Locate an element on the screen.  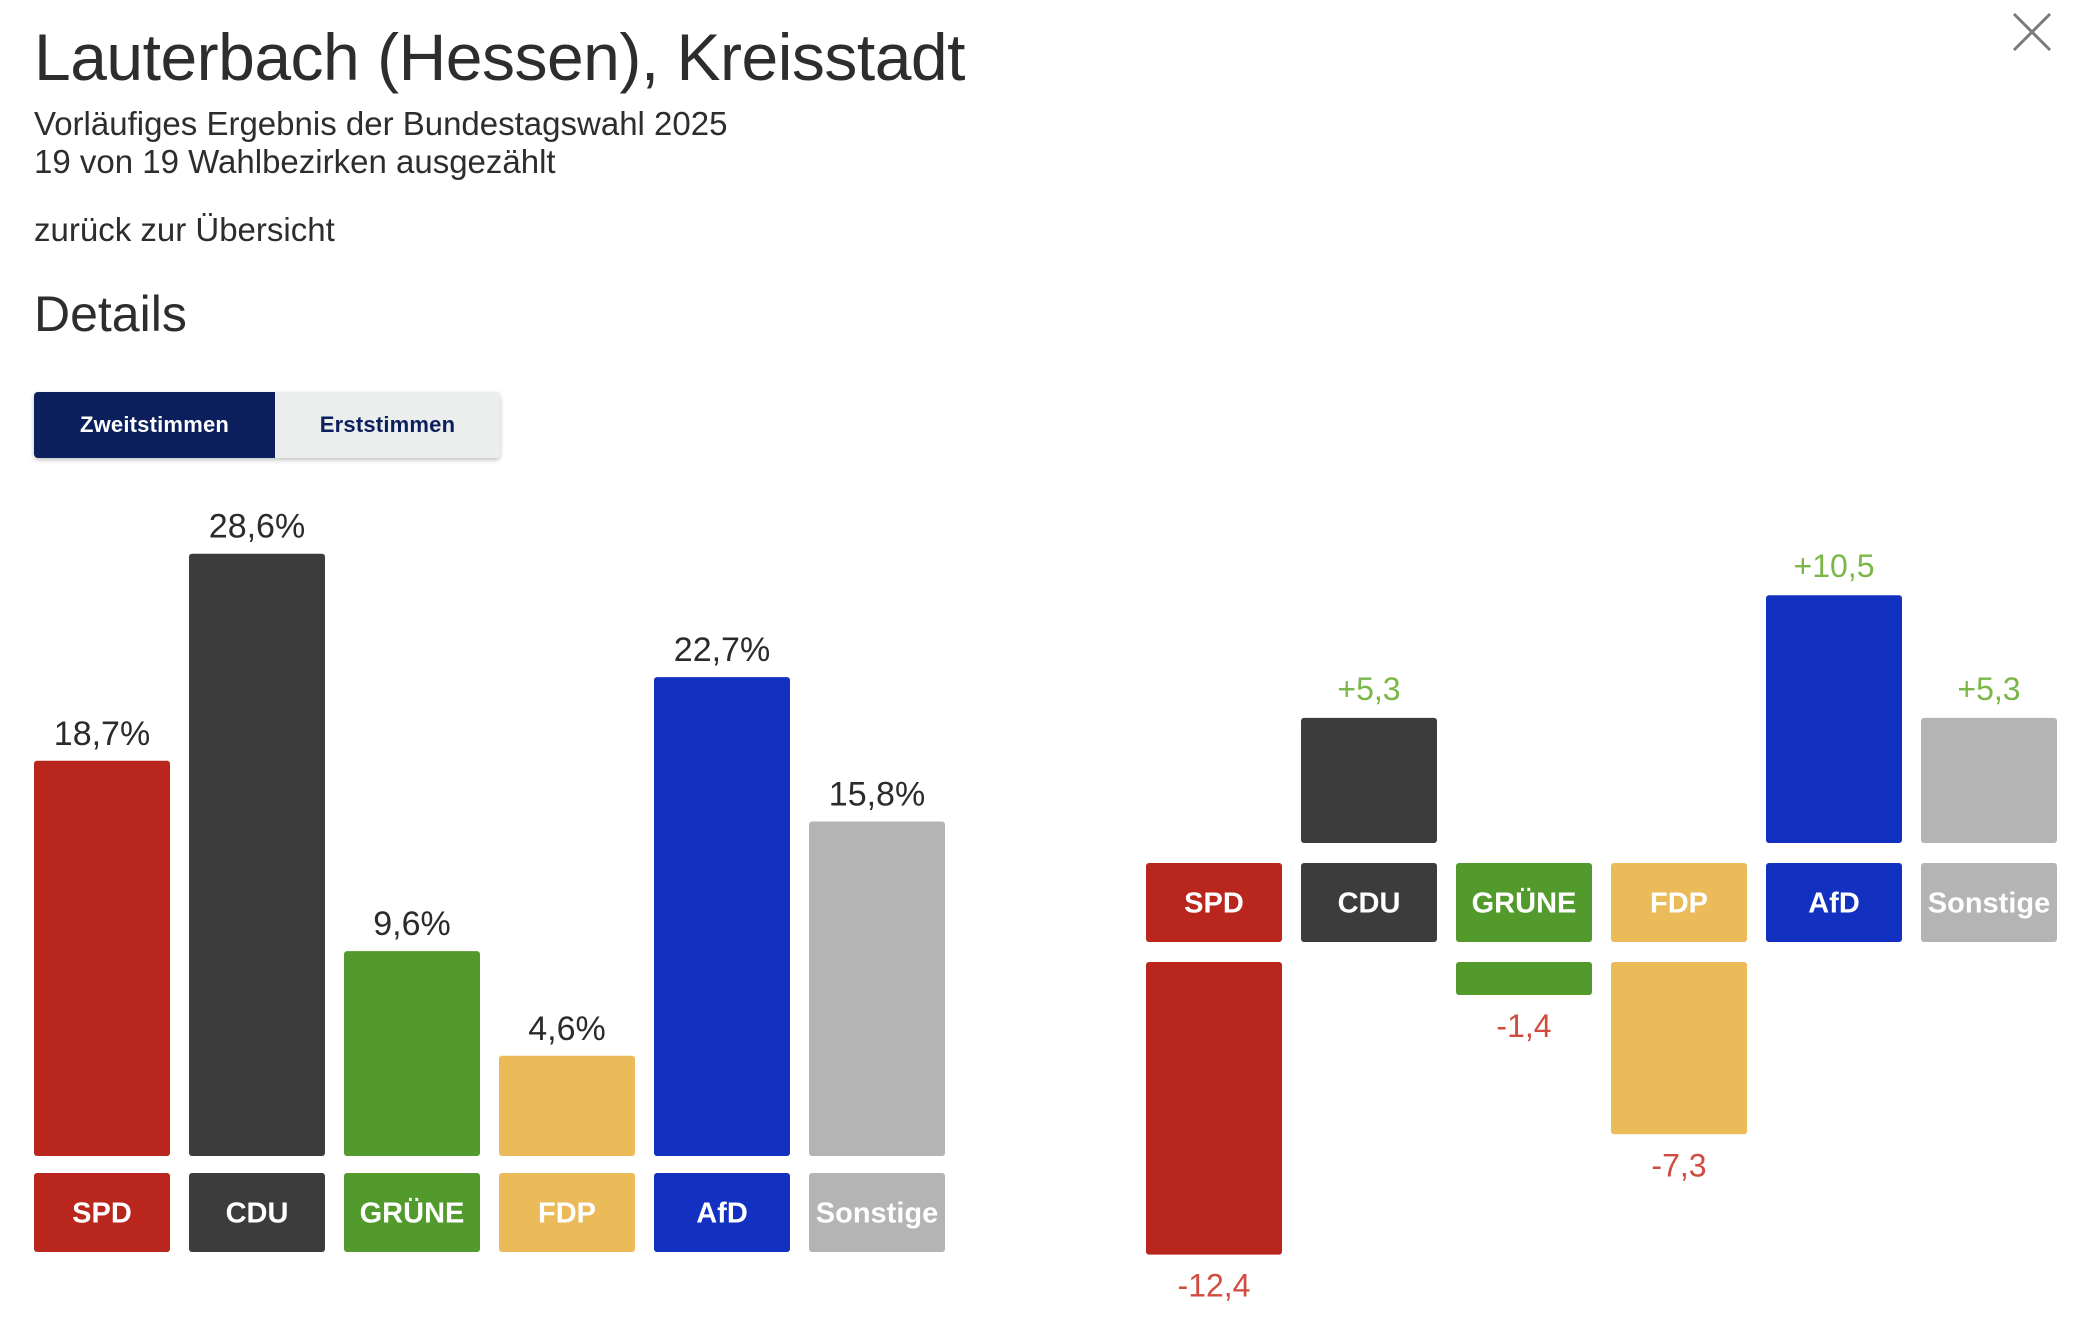
result-party-label-text-fdp: FDP is located at coordinates (567, 1214).